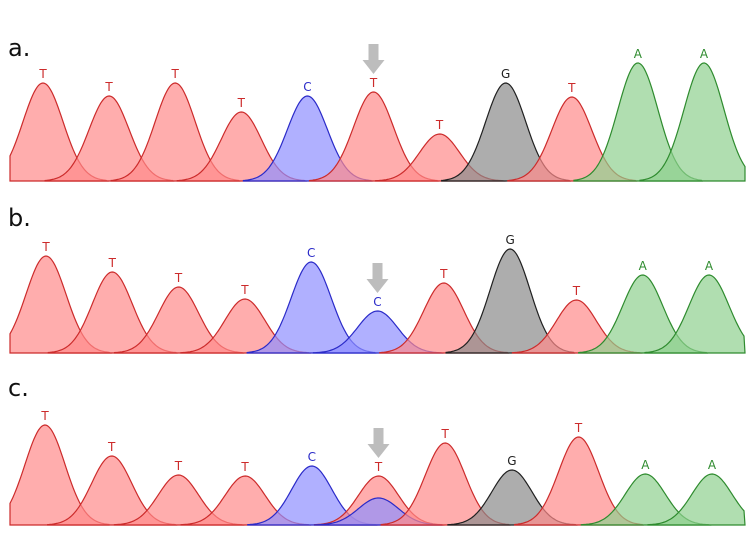 This screenshot has height=543, width=754. I want to click on panel-label-a: a., so click(19, 48).